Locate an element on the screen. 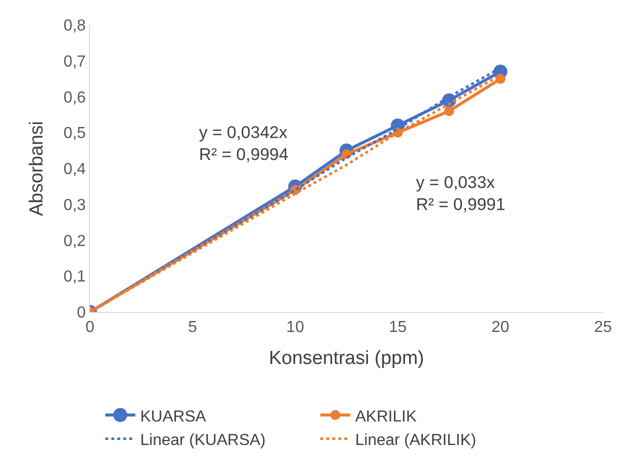  y-tick-label: 0,6 is located at coordinates (75, 97).